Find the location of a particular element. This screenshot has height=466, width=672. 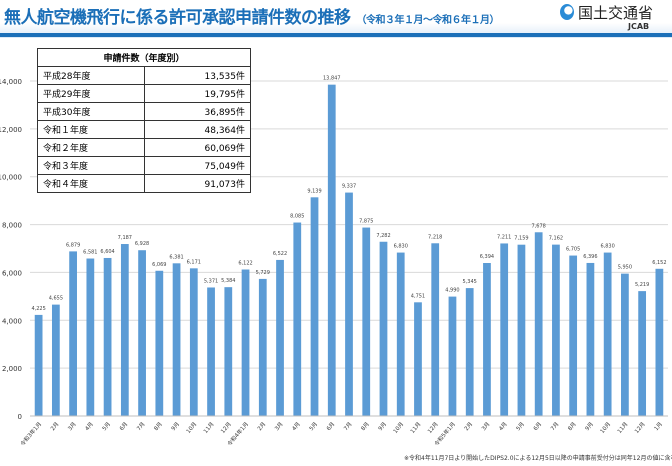

page-title: 無人航空機飛行に係る許可承認申請件数の推移 （令和３年１月～令和６年１月） is located at coordinates (251, 15).